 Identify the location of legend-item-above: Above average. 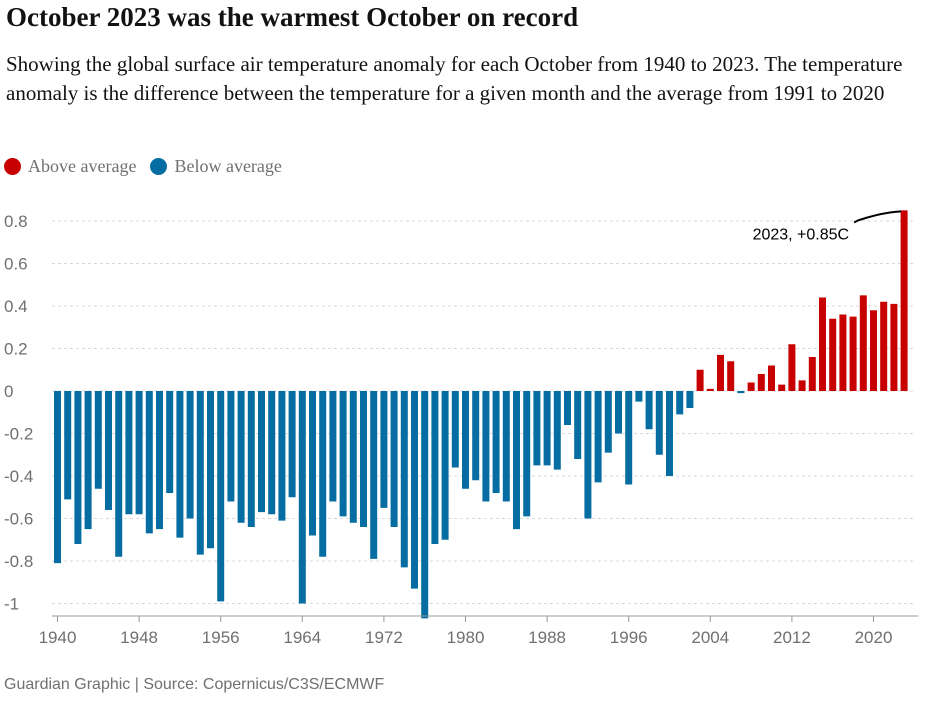
(70, 166).